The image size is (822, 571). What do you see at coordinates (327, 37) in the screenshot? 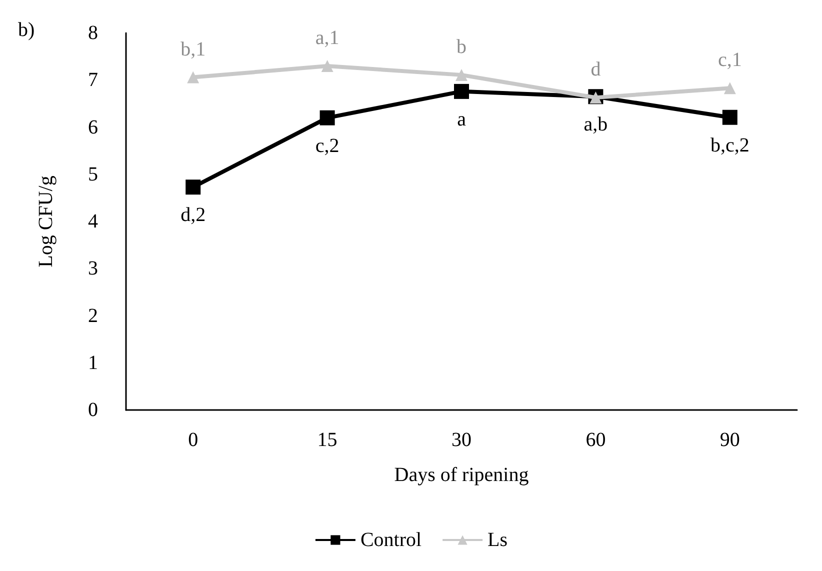
I see `annotation: a,1` at bounding box center [327, 37].